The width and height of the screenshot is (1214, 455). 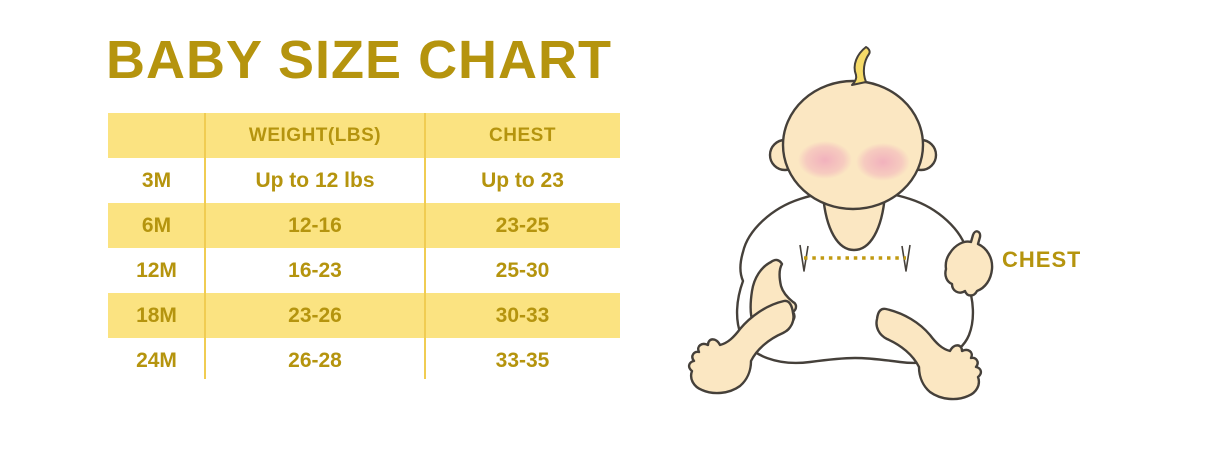 I want to click on baby-right-leg, so click(x=929, y=354).